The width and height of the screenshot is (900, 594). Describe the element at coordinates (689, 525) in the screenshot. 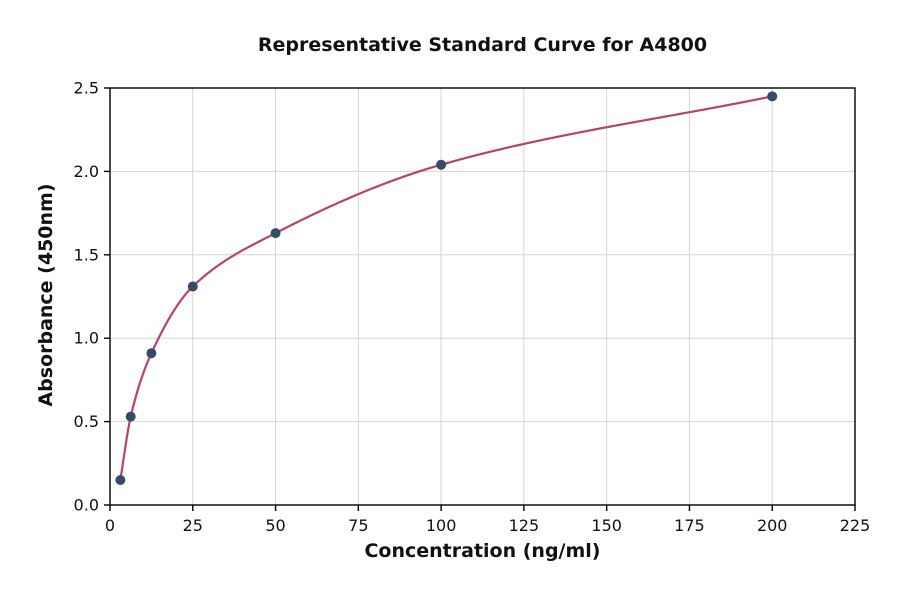

I see `x-tick-label: 175` at that location.